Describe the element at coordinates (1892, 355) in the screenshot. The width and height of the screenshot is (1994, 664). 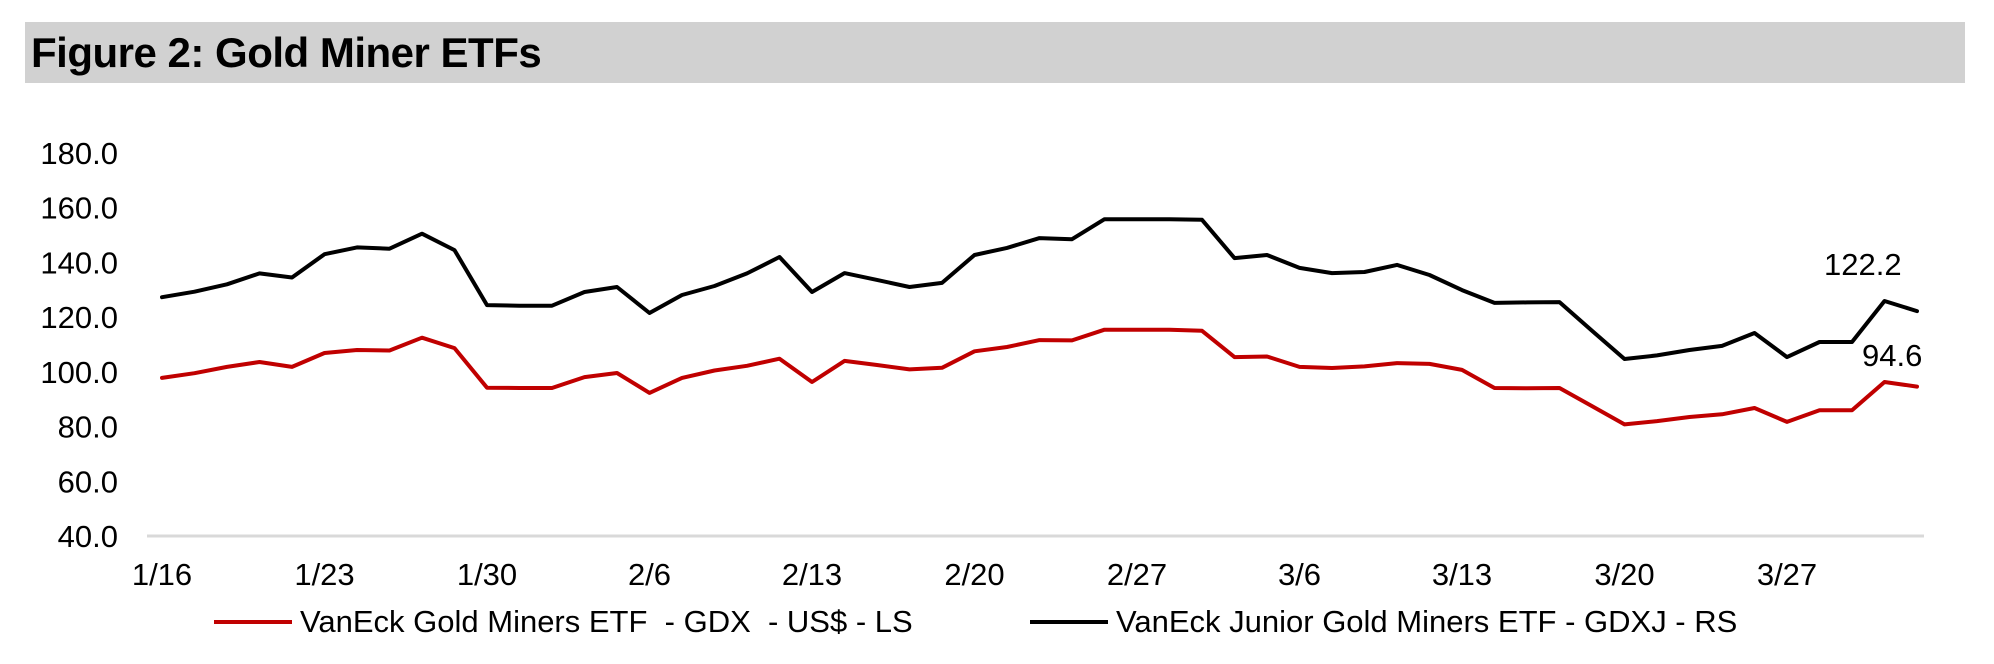
I see `gdx-end-value-label: 94.6` at that location.